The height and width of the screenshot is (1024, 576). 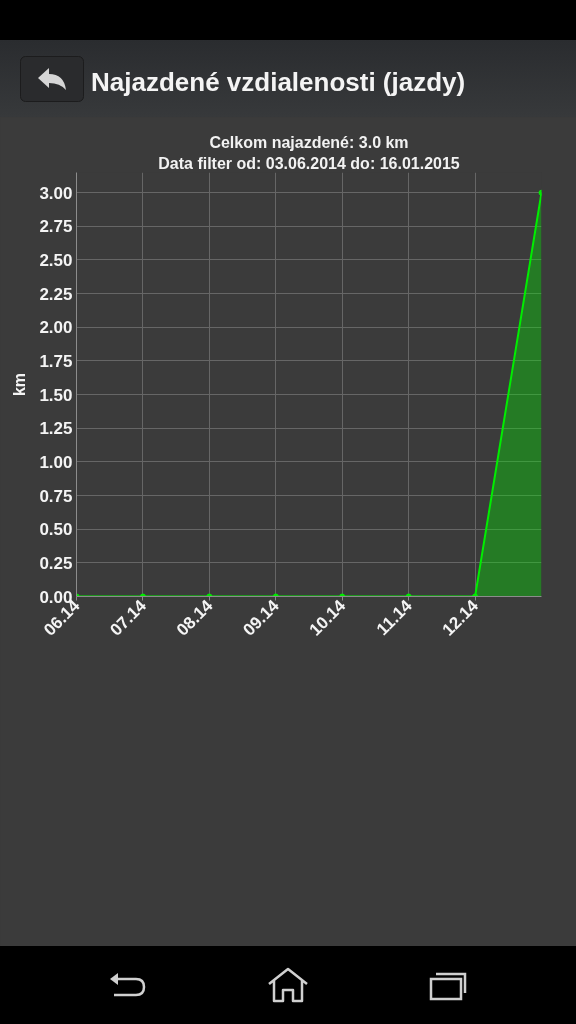 What do you see at coordinates (56, 328) in the screenshot?
I see `y-tick-label: 2.00` at bounding box center [56, 328].